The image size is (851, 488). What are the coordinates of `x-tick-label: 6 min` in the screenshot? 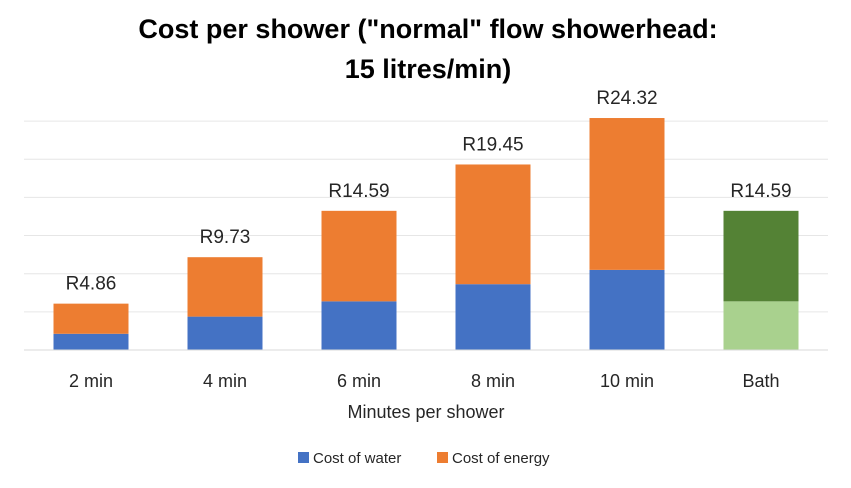 It's located at (359, 381).